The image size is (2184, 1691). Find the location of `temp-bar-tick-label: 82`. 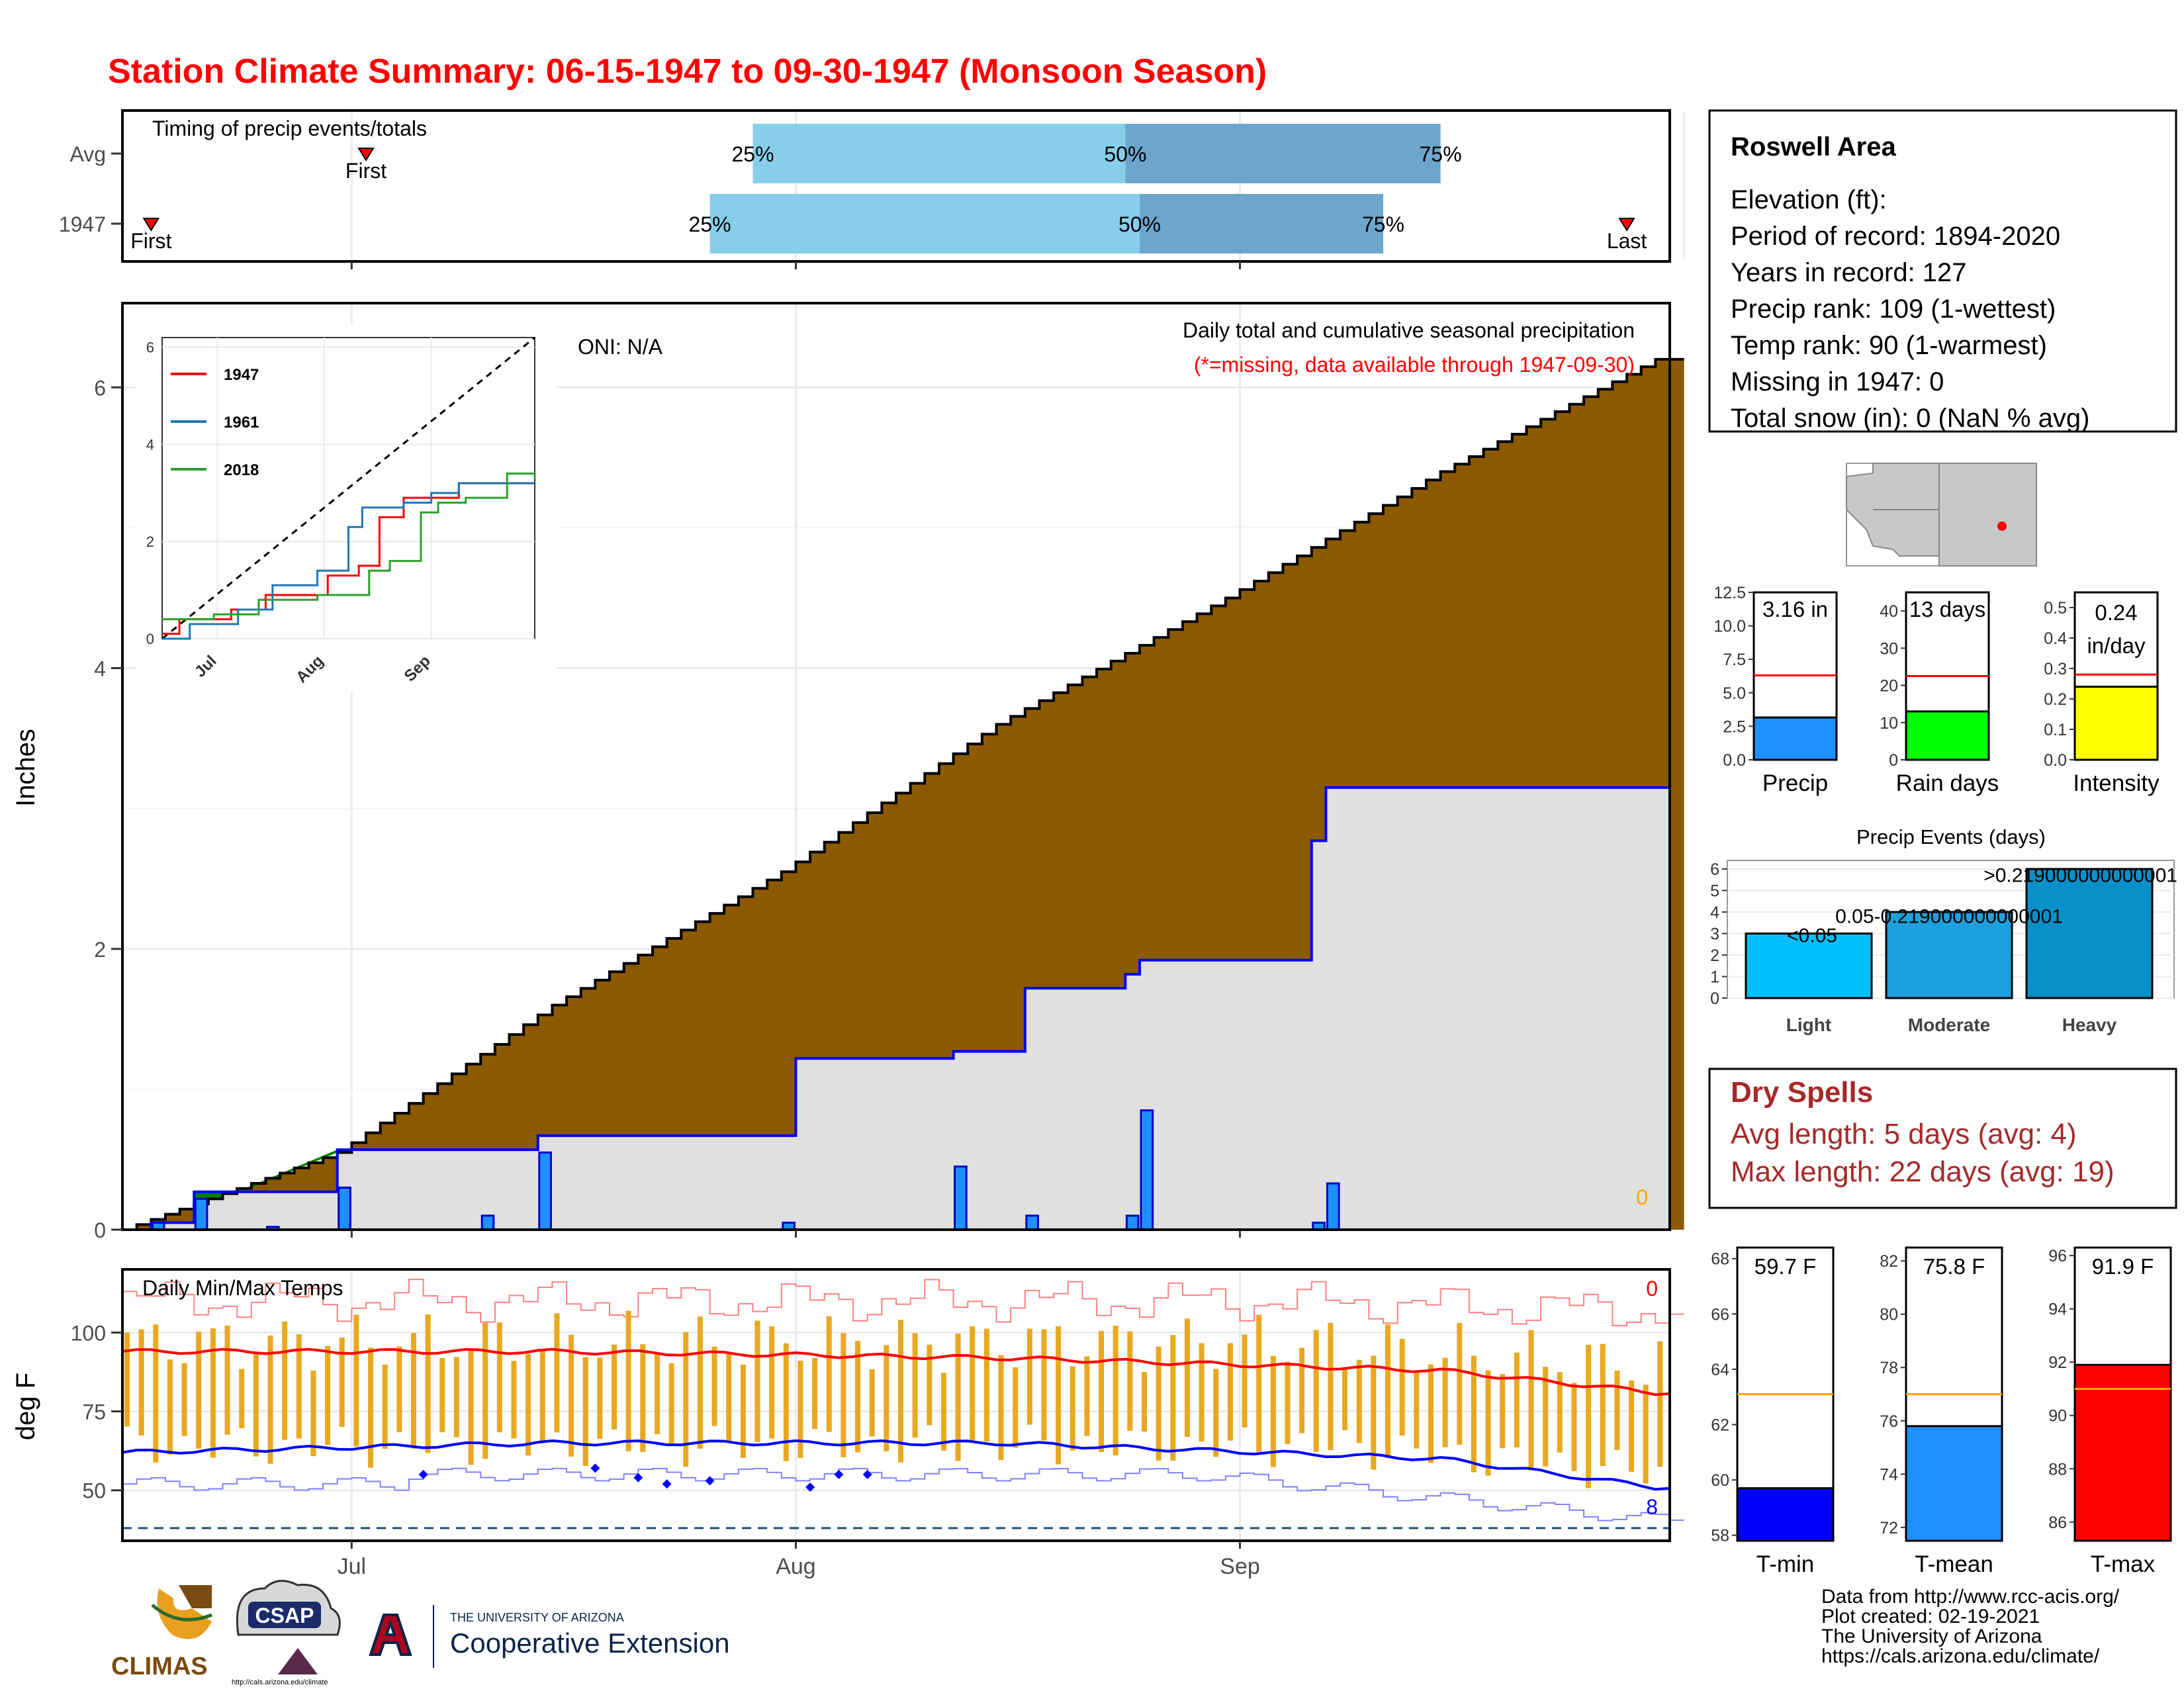

temp-bar-tick-label: 82 is located at coordinates (1889, 1261).